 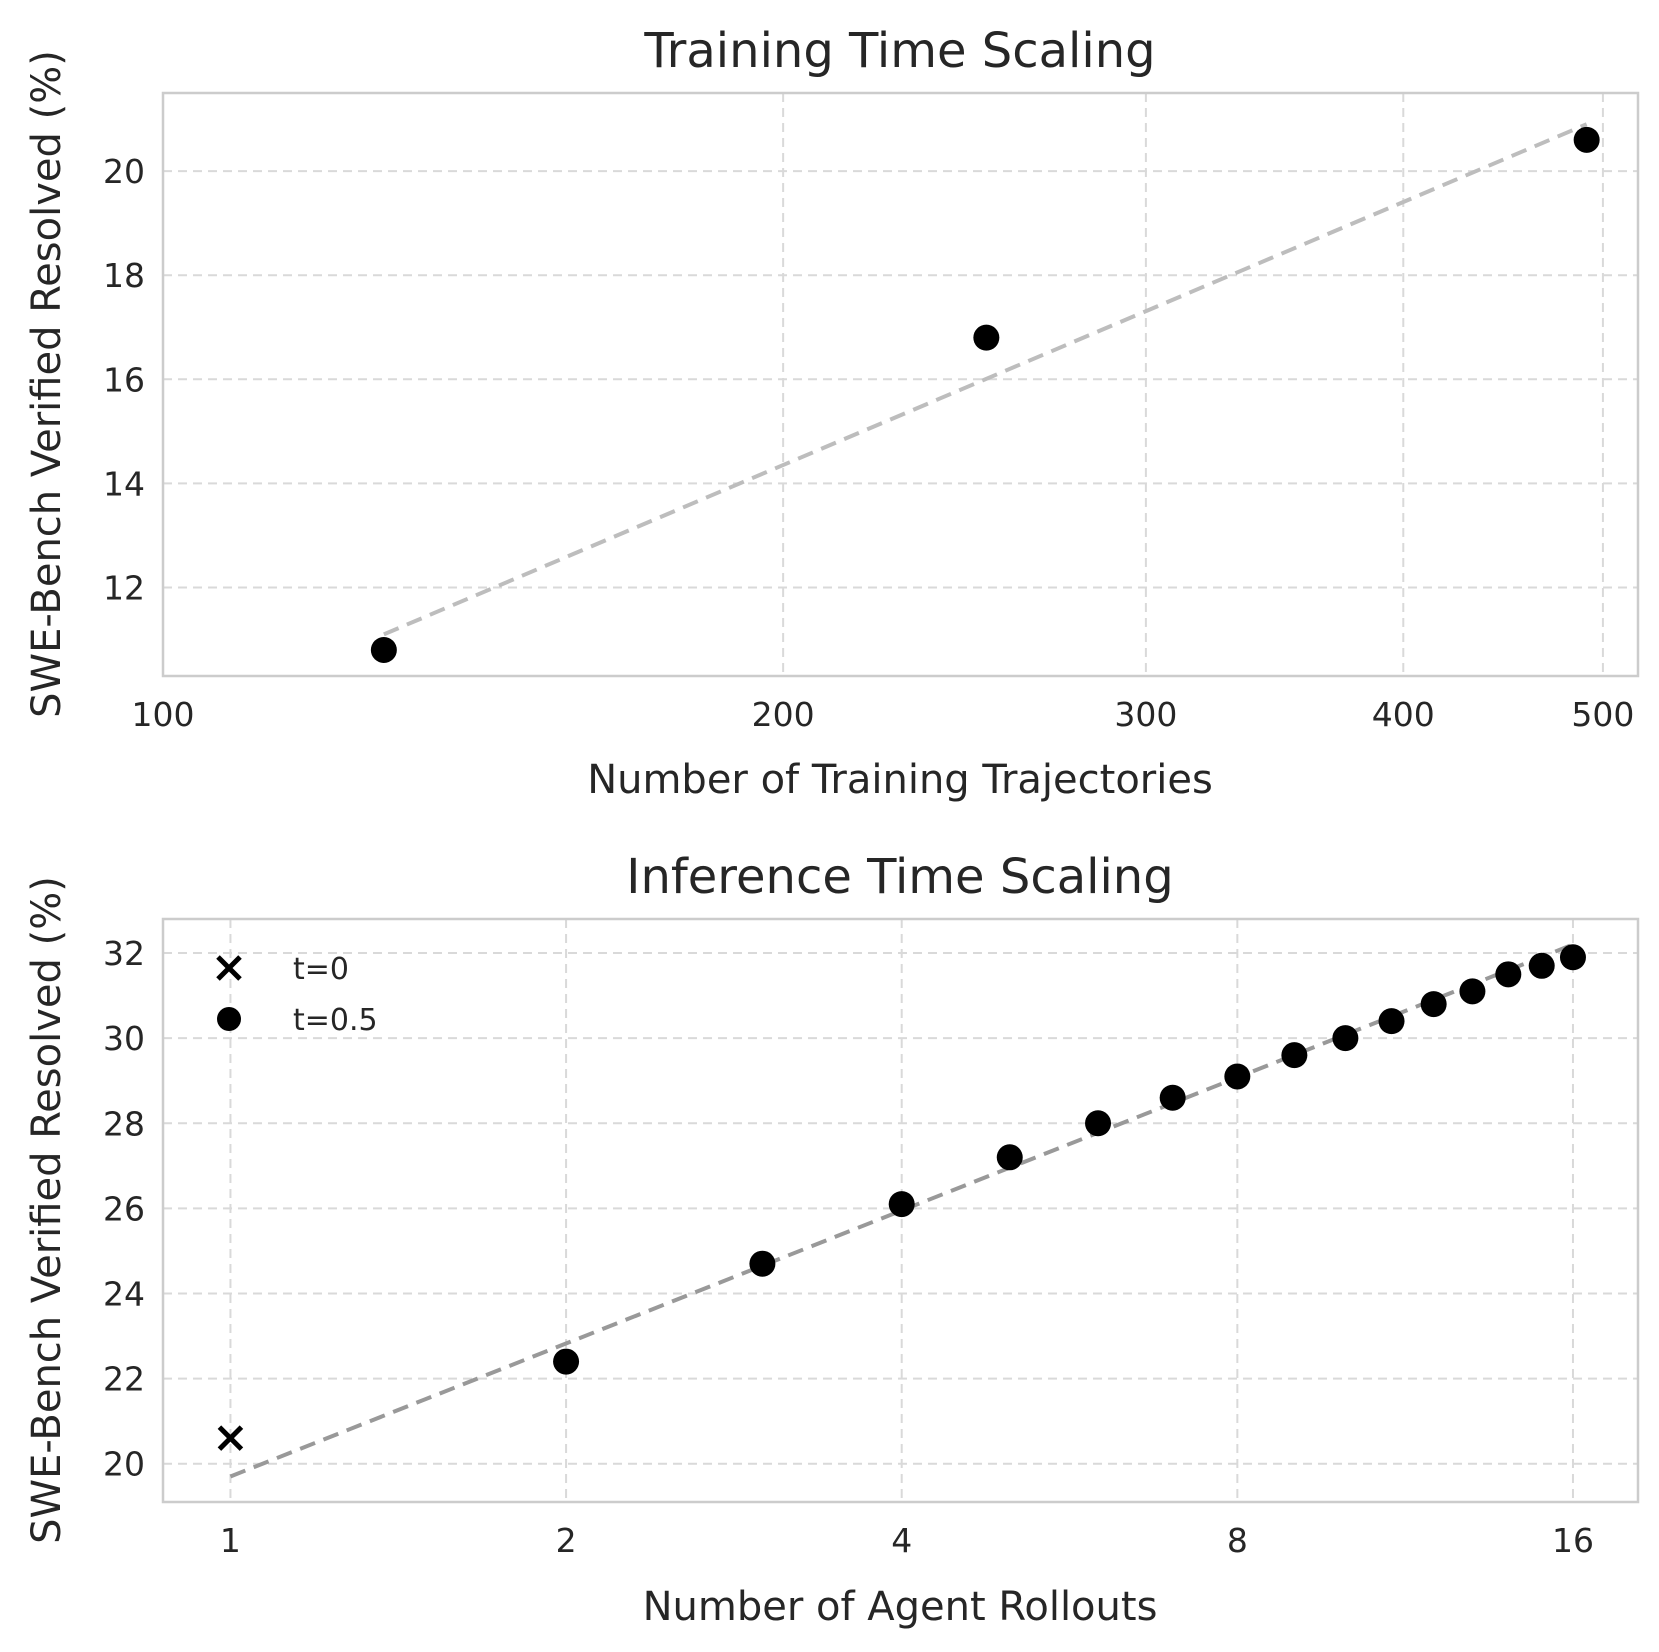 I want to click on y-tick-label: 26, so click(x=124, y=1208).